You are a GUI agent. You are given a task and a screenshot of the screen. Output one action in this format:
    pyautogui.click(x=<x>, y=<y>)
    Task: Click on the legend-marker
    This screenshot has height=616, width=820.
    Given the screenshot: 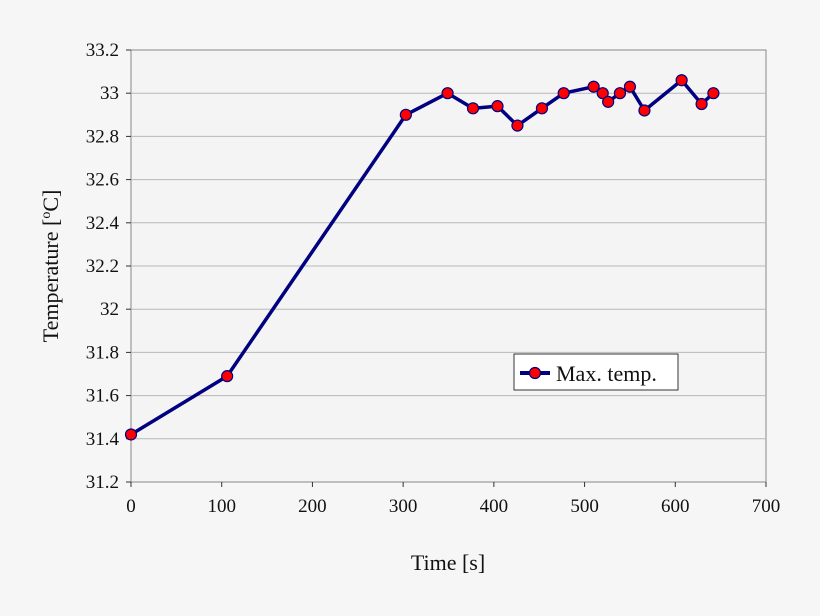 What is the action you would take?
    pyautogui.click(x=535, y=373)
    